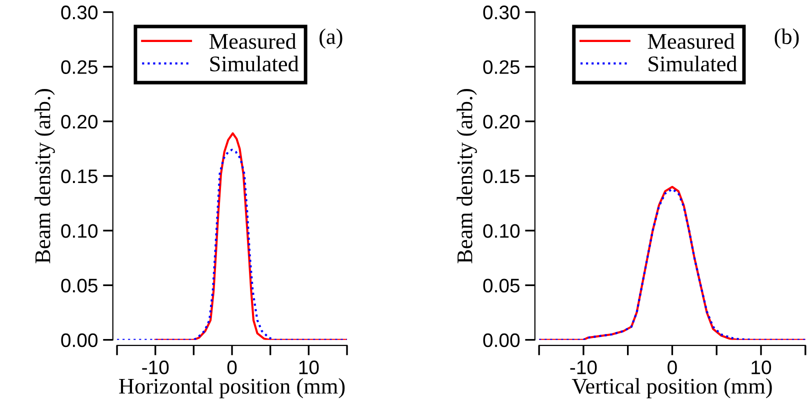  What do you see at coordinates (786, 38) in the screenshot?
I see `annotation: (b)` at bounding box center [786, 38].